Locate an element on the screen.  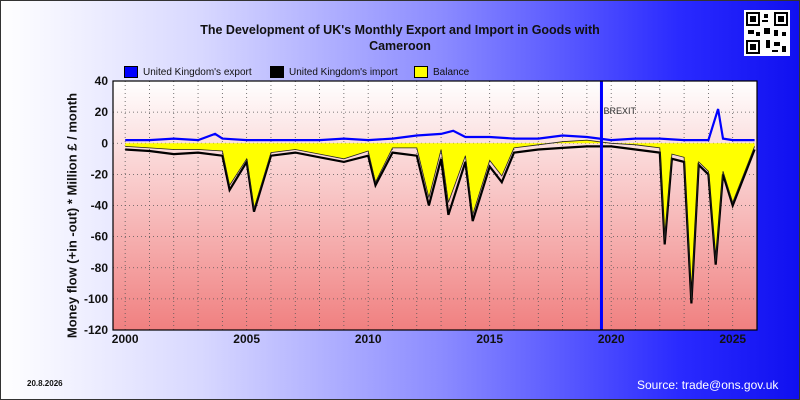
x-tick-label-3: 2015 is located at coordinates (489, 339).